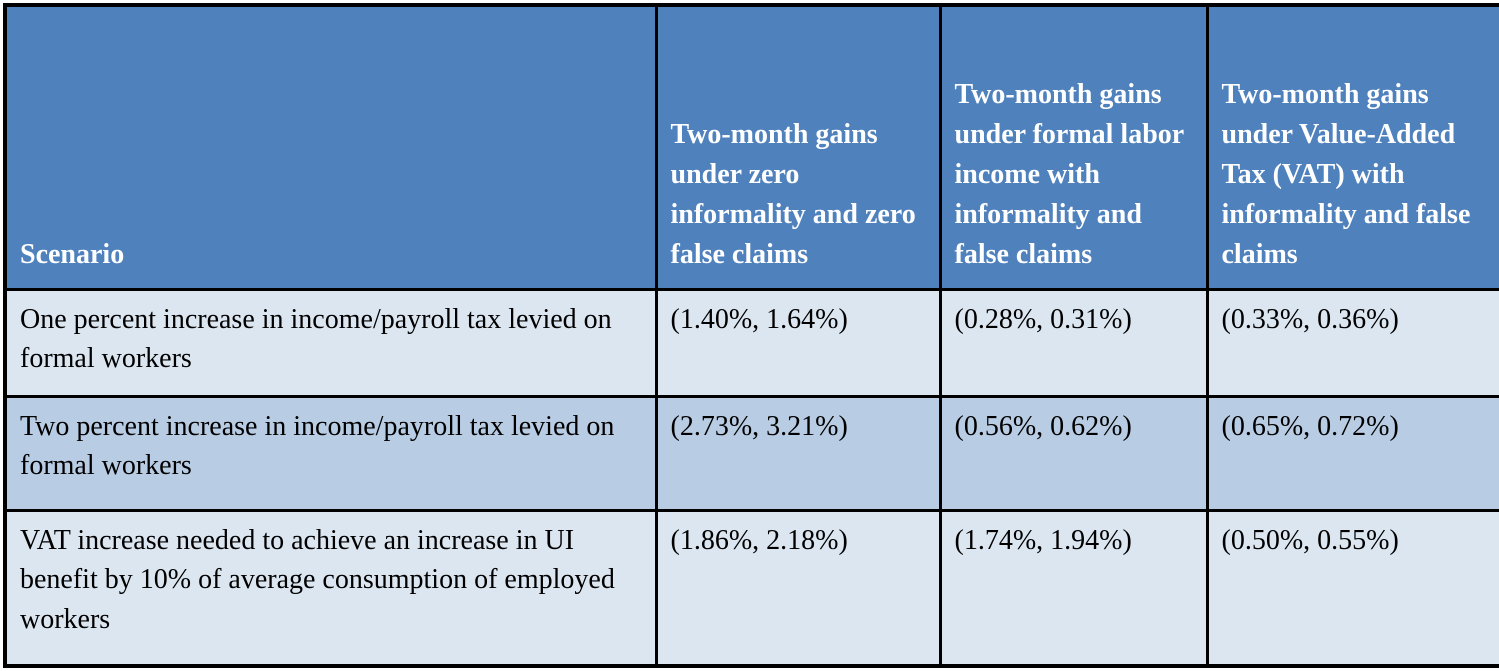 The height and width of the screenshot is (671, 1499). Describe the element at coordinates (1352, 588) in the screenshot. I see `value-cell: (0.50%, 0.55%)` at that location.